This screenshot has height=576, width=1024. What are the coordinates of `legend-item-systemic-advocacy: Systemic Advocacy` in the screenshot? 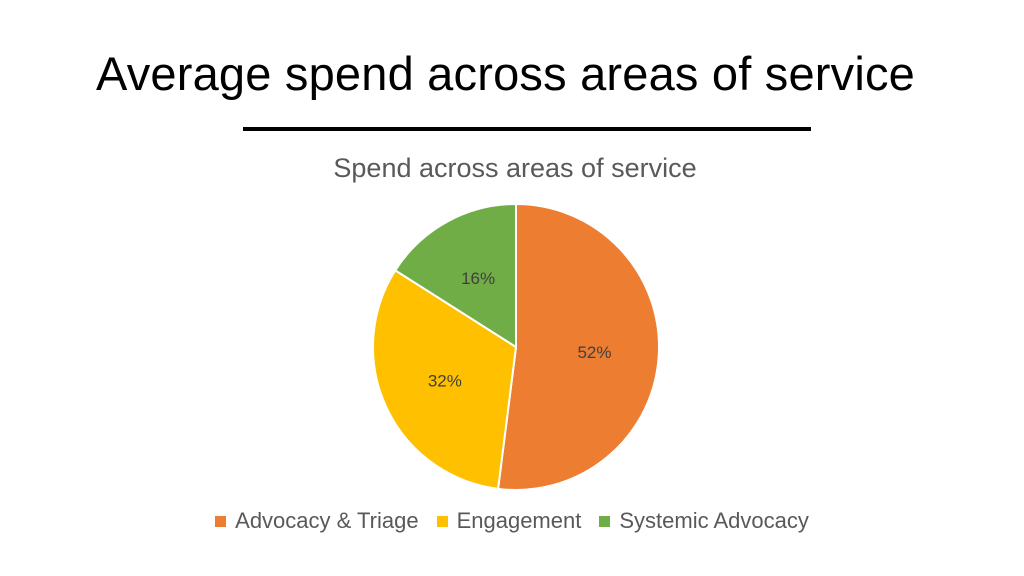 It's located at (704, 521).